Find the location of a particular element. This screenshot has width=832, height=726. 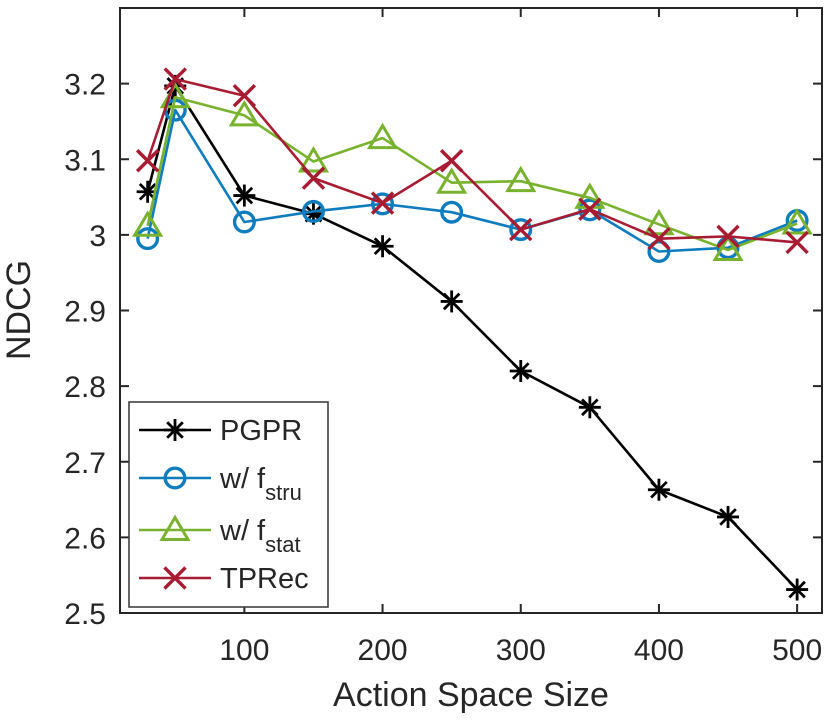

y-tick-label: 2.8 is located at coordinates (85, 387).